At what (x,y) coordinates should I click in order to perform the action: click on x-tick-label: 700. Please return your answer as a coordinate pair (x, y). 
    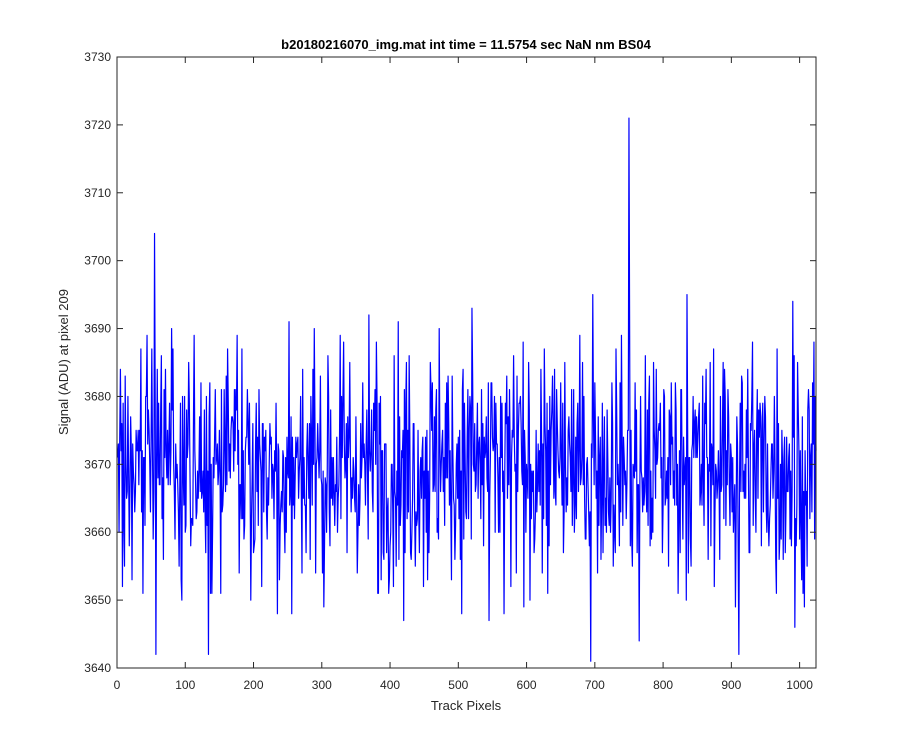
    Looking at the image, I should click on (595, 685).